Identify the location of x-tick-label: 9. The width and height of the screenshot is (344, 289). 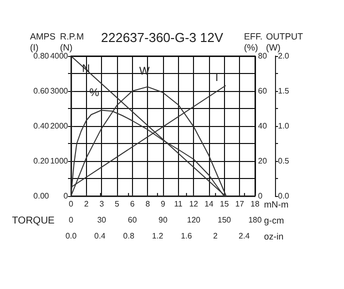
(163, 204).